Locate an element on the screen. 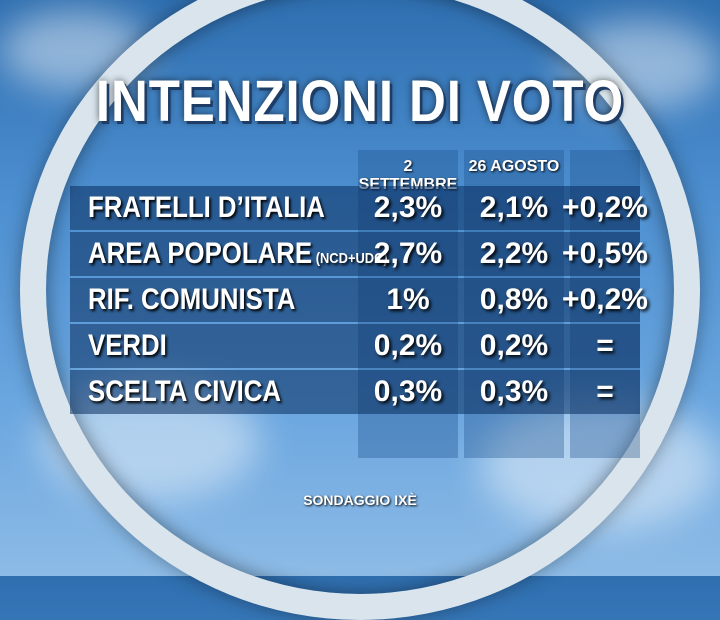  footer-title: SONDAGGIO IXÈ is located at coordinates (360, 500).